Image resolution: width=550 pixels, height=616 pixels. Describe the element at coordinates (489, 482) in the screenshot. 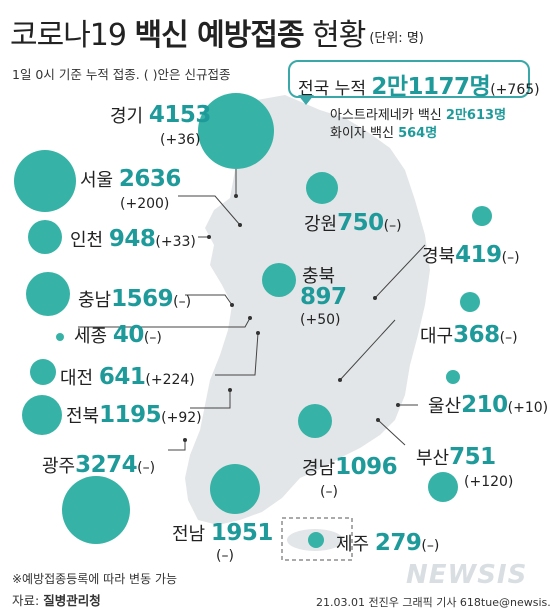

I see `region-busan-change: (+120)` at that location.